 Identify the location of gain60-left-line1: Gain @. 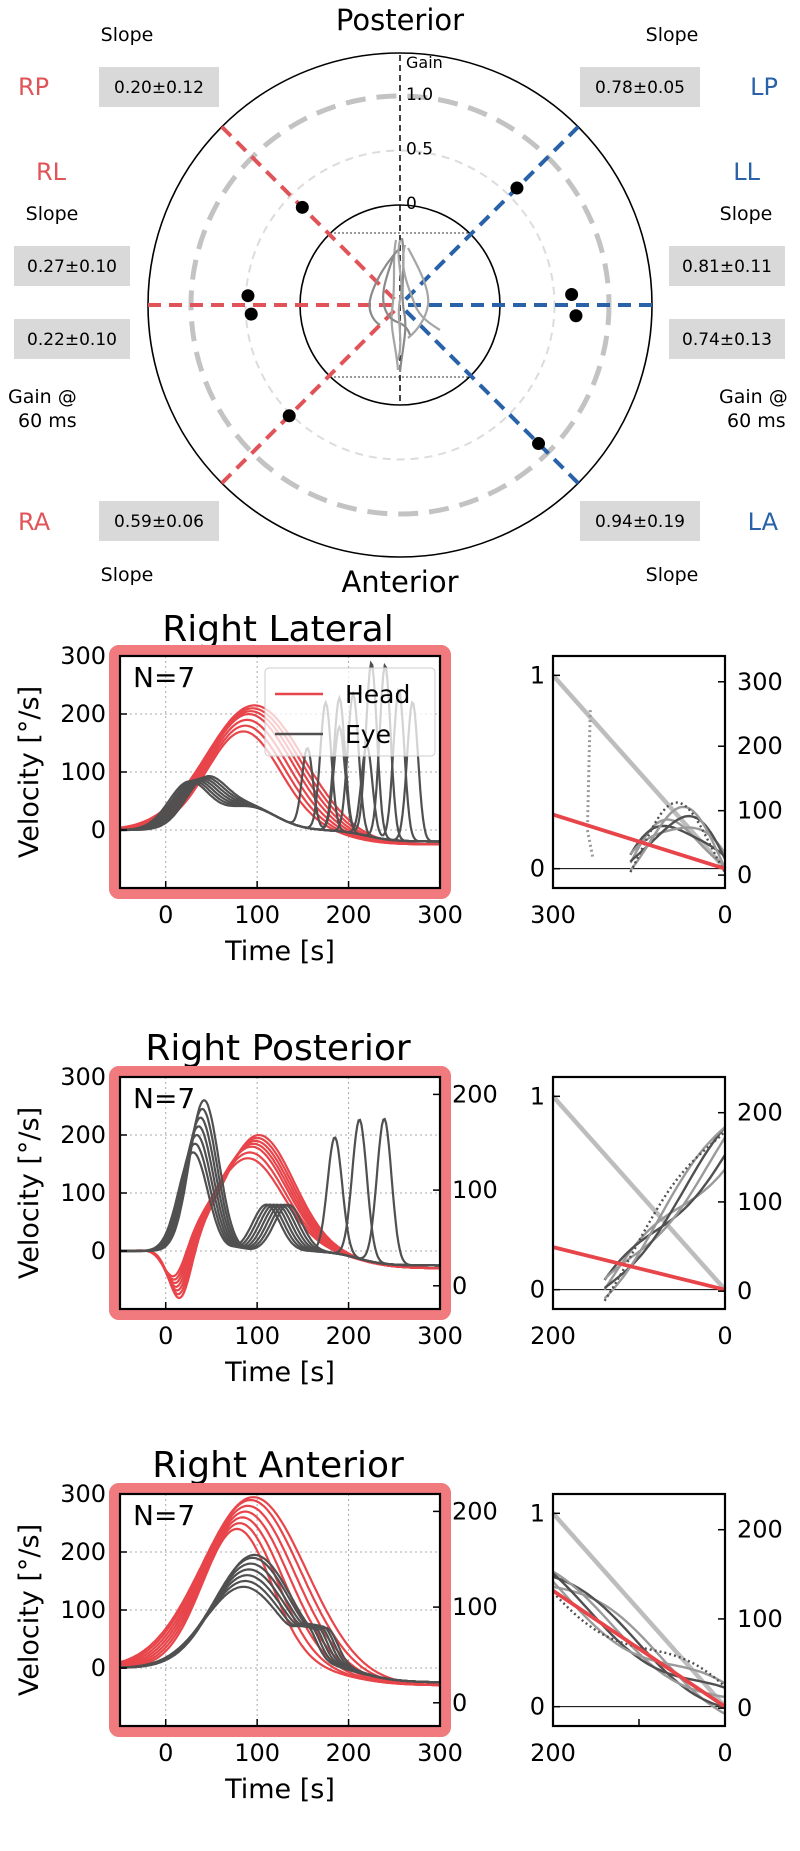
(42, 397).